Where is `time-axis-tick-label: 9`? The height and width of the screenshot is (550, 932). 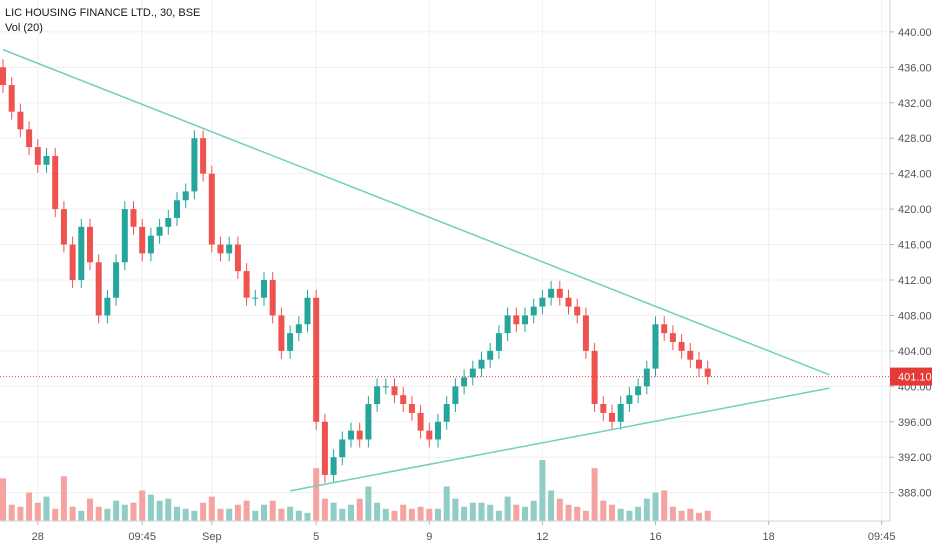 time-axis-tick-label: 9 is located at coordinates (429, 537).